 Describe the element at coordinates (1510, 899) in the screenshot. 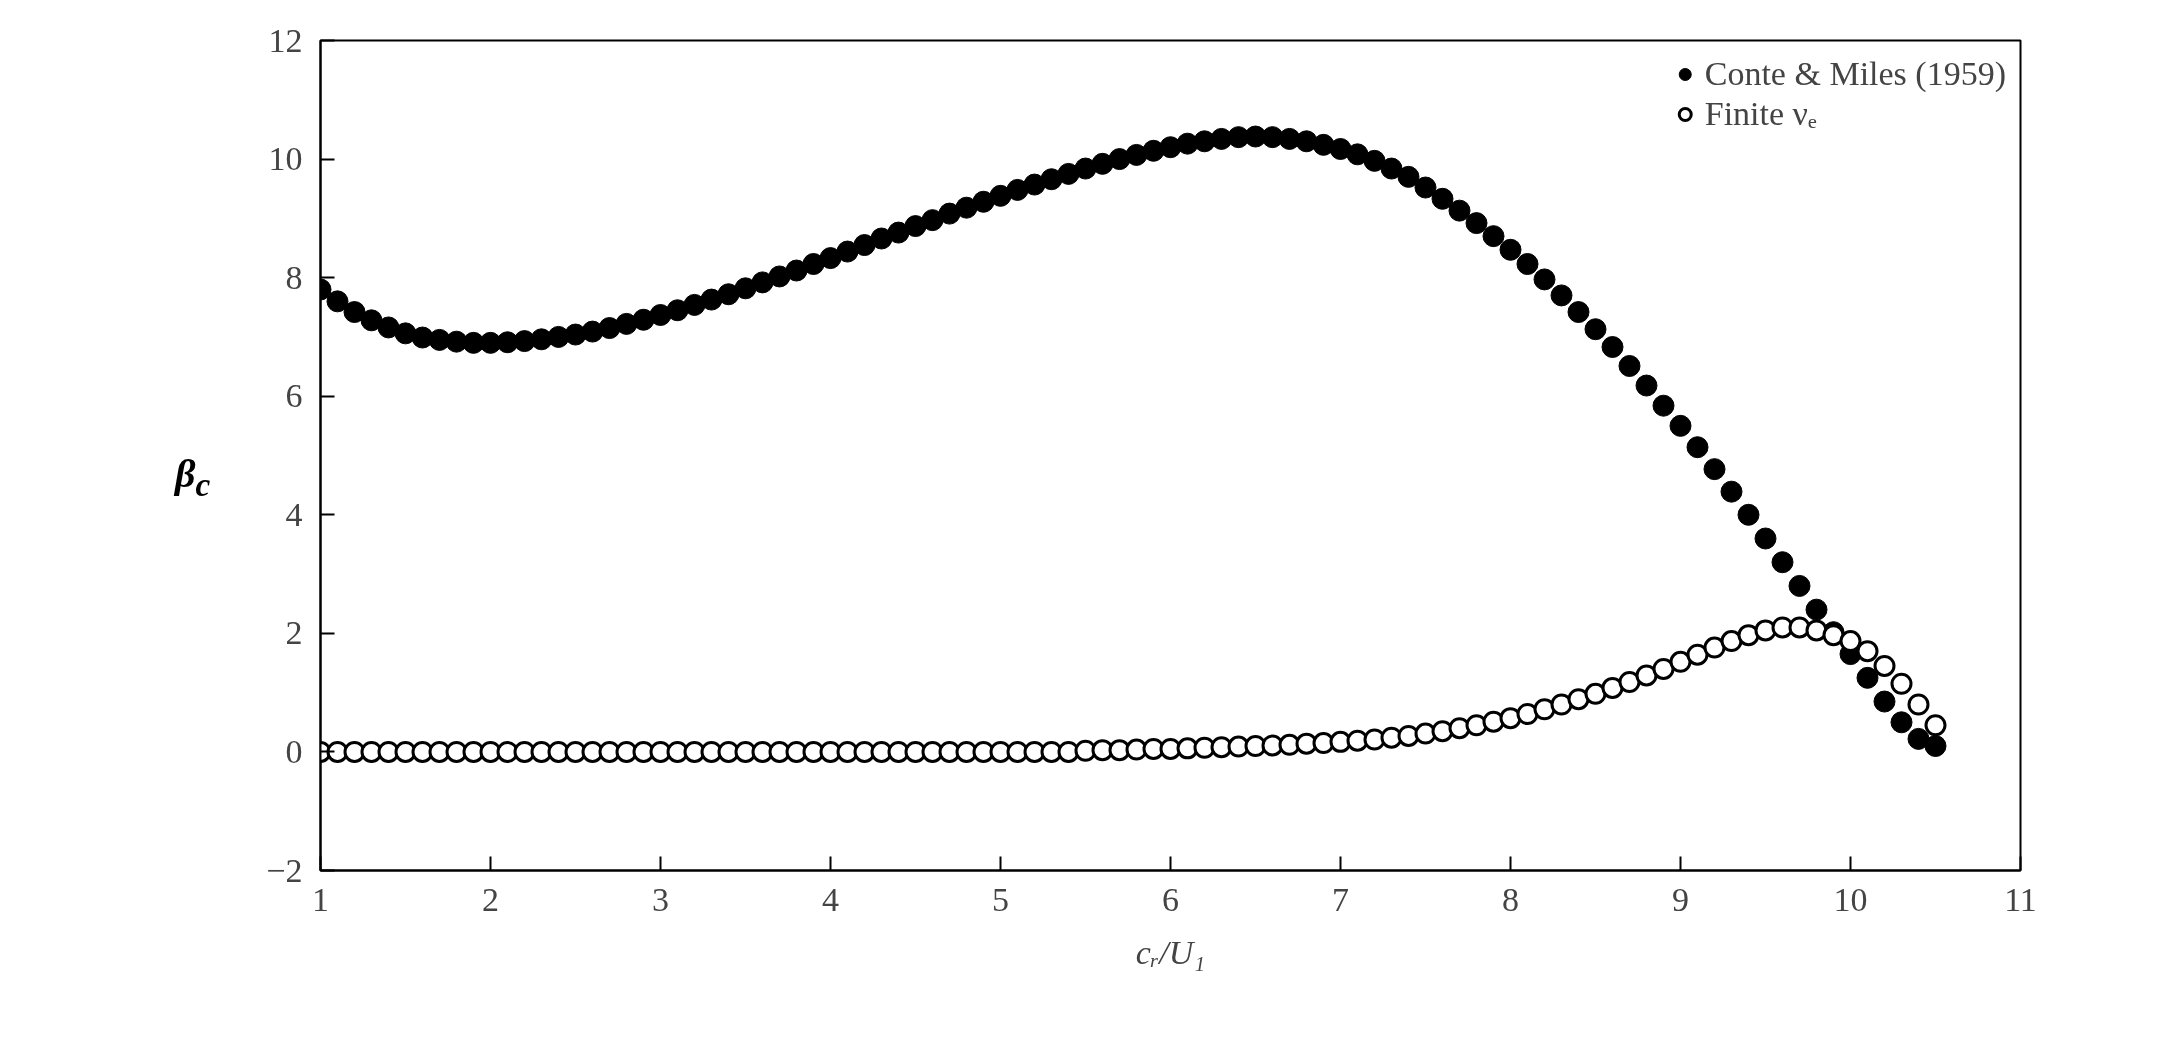

I see `x-tick-label: 8` at that location.